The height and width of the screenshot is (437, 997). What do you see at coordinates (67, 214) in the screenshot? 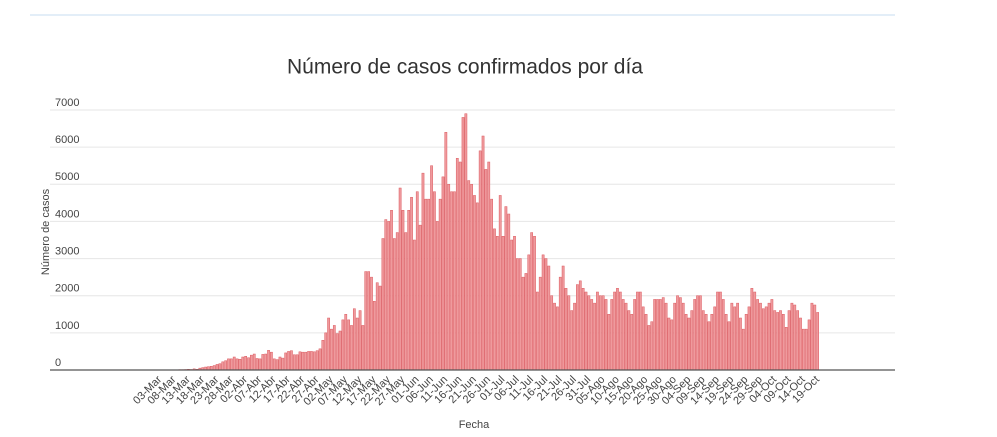
I see `y-tick-label: 4000` at bounding box center [67, 214].